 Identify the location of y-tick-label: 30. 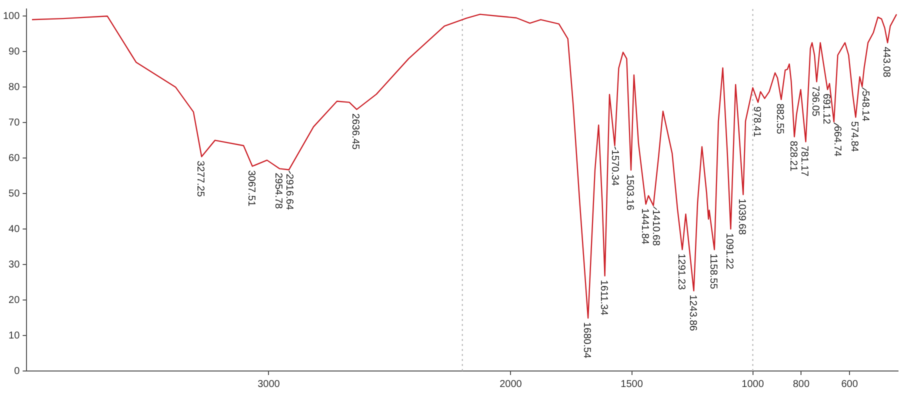
(14, 264).